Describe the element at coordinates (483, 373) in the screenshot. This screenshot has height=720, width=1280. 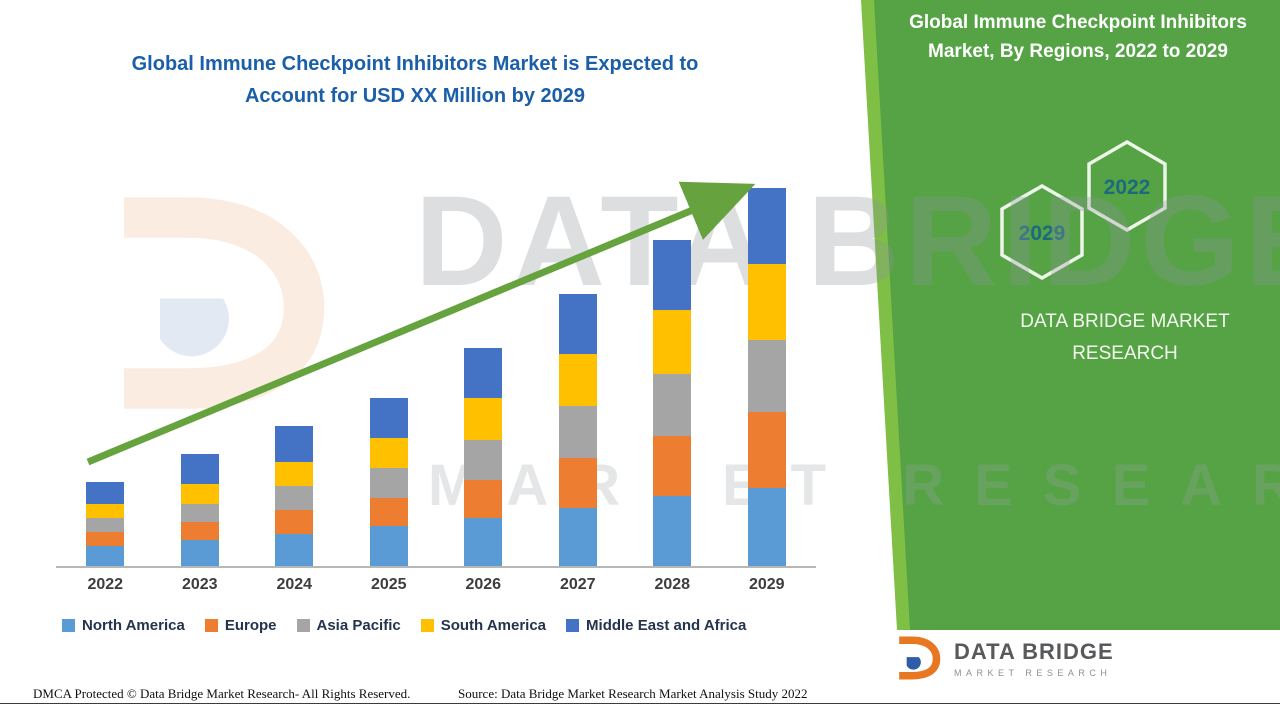
I see `segment-middle-east-and-africa-2026` at that location.